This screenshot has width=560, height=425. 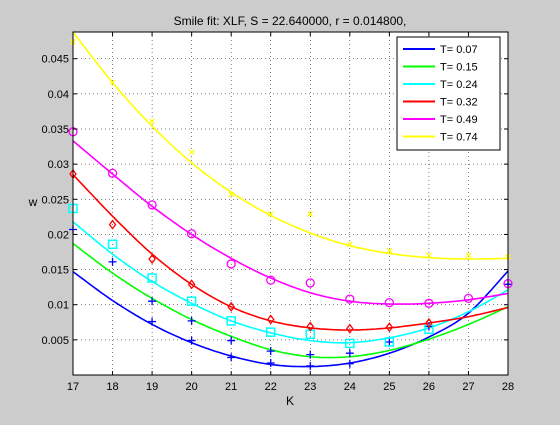 I want to click on legend-label: T= 0.15, so click(x=459, y=68).